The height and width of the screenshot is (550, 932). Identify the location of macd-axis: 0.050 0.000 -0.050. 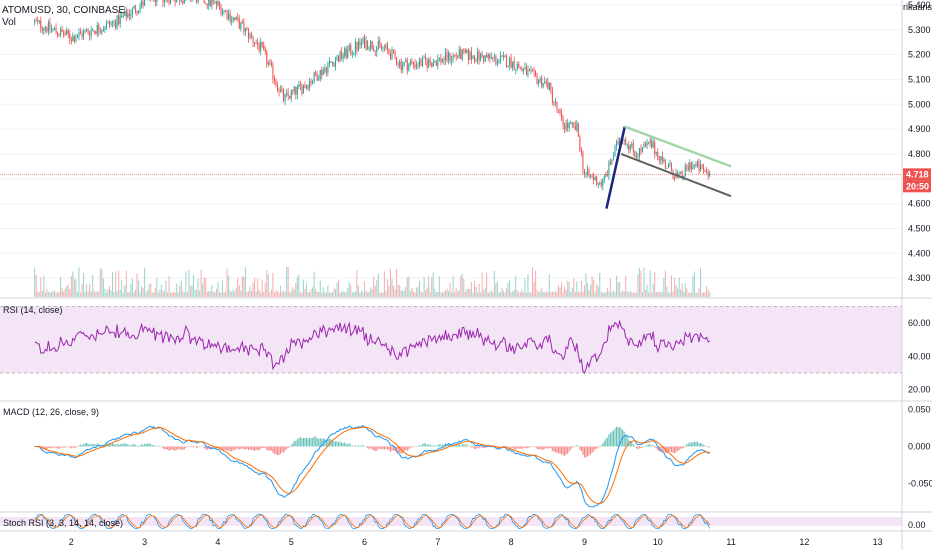
(920, 447).